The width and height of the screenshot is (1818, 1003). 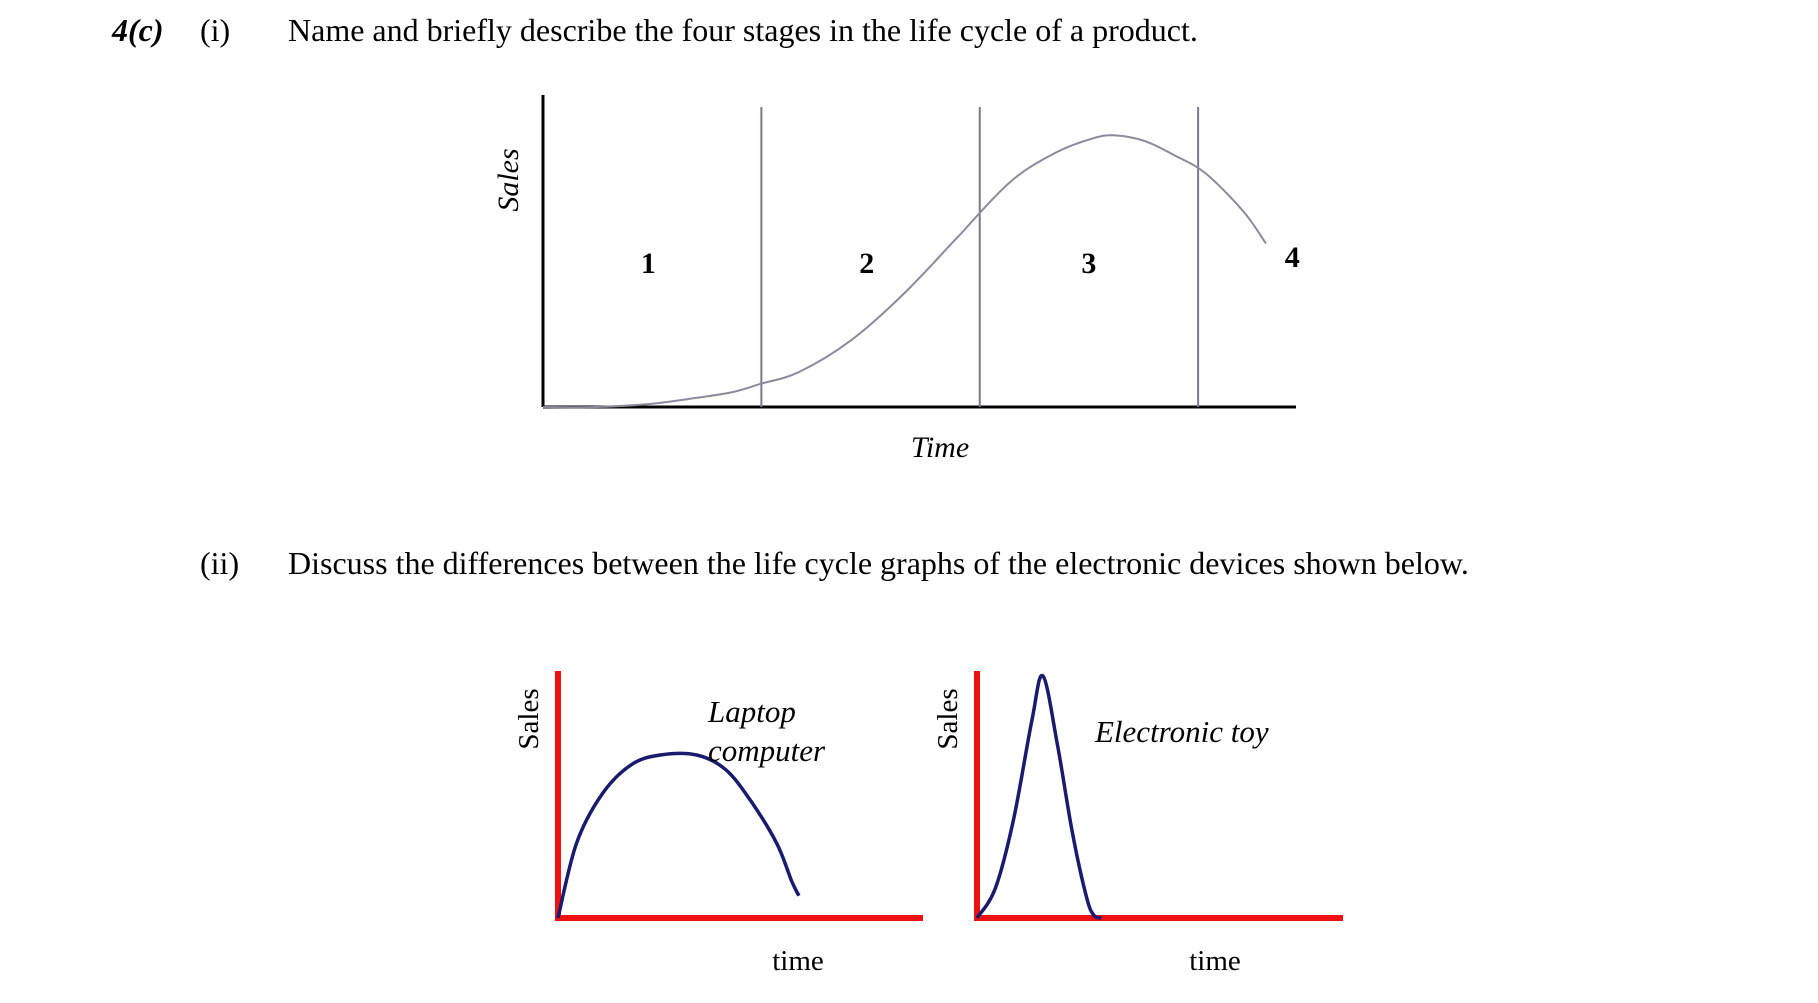 I want to click on y-axis-label: Sales, so click(x=508, y=179).